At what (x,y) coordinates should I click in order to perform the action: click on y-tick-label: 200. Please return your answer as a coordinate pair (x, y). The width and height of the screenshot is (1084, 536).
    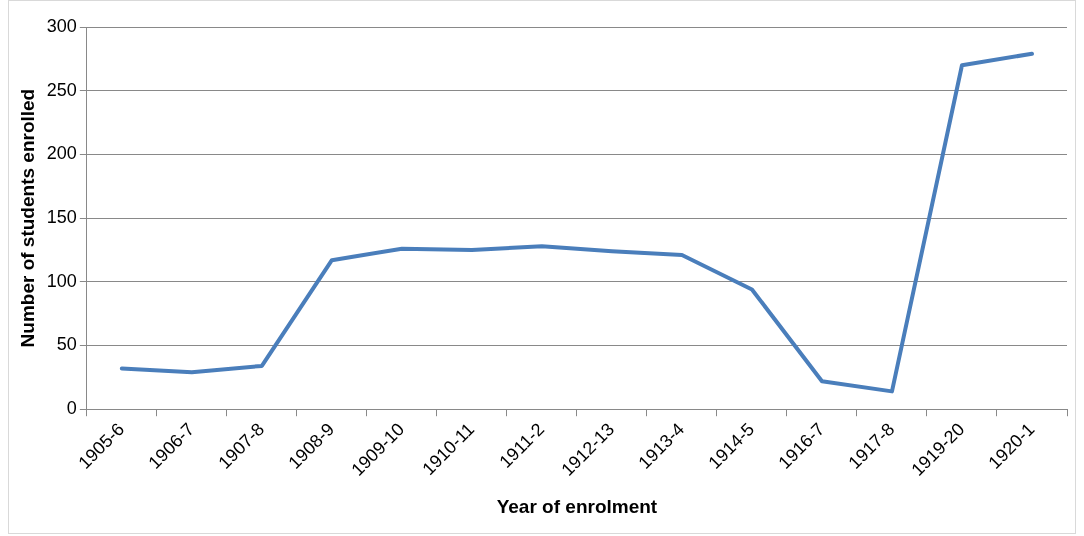
    Looking at the image, I should click on (61, 153).